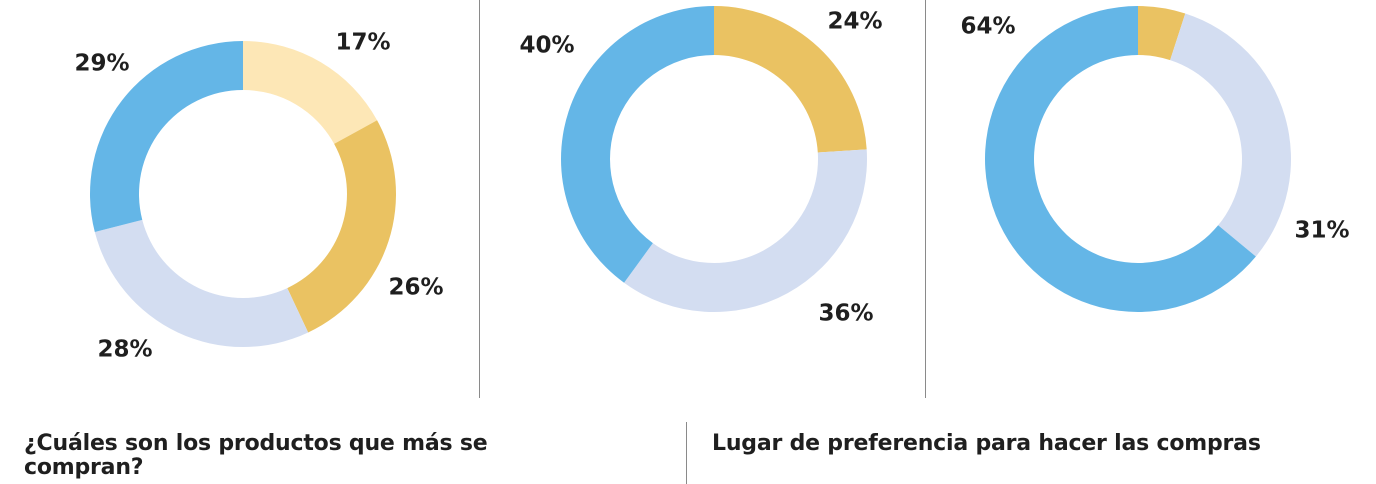 The width and height of the screenshot is (1376, 484). Describe the element at coordinates (124, 350) in the screenshot. I see `donut-1-label-3: 28%` at that location.